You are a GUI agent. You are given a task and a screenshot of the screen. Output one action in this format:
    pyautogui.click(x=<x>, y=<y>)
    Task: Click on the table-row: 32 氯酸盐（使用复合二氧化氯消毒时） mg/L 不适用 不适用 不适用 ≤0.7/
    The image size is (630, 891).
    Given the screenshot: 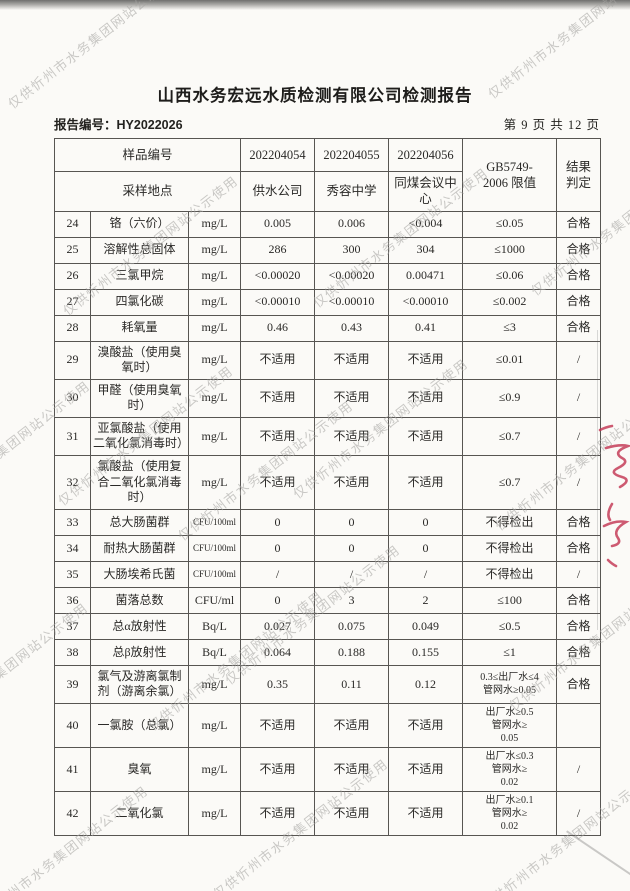 What is the action you would take?
    pyautogui.click(x=328, y=482)
    